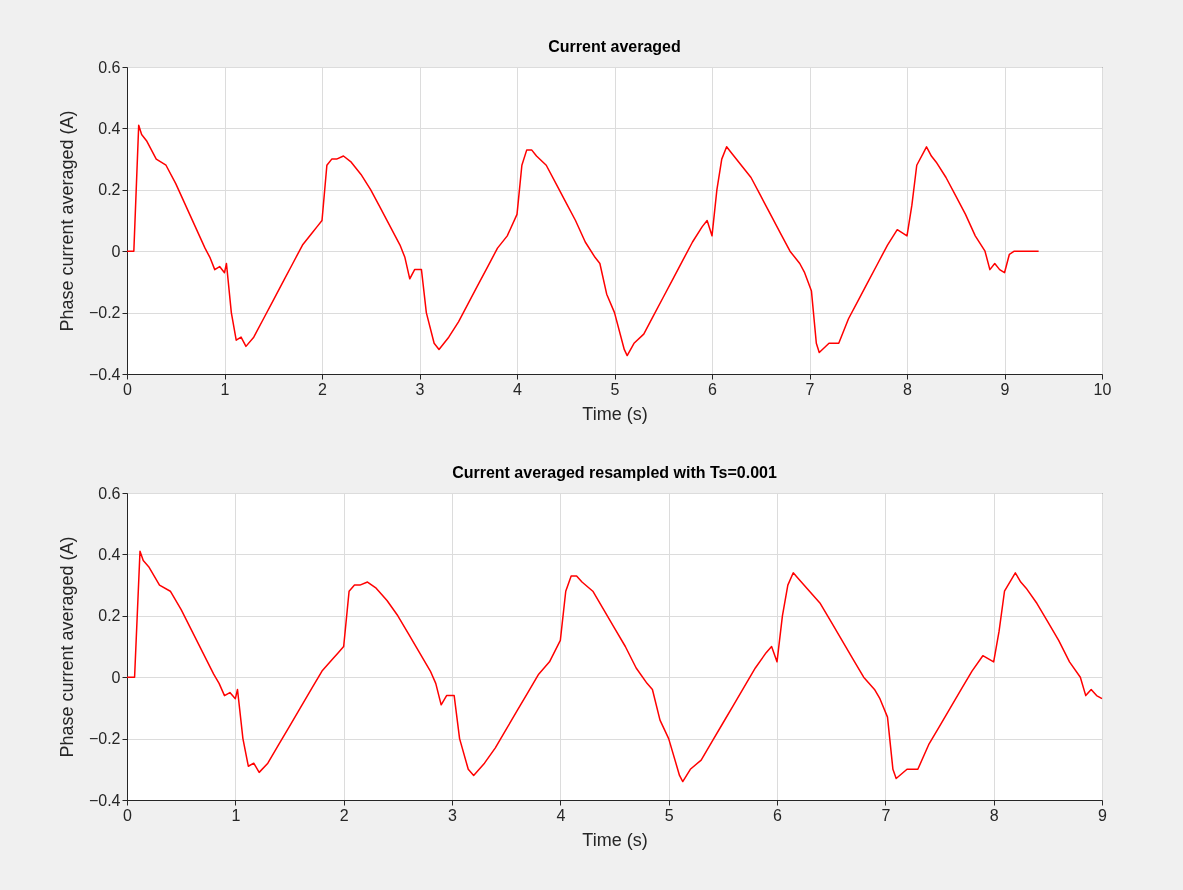 Image resolution: width=1183 pixels, height=890 pixels. What do you see at coordinates (1102, 389) in the screenshot?
I see `x-tick-label: 10` at bounding box center [1102, 389].